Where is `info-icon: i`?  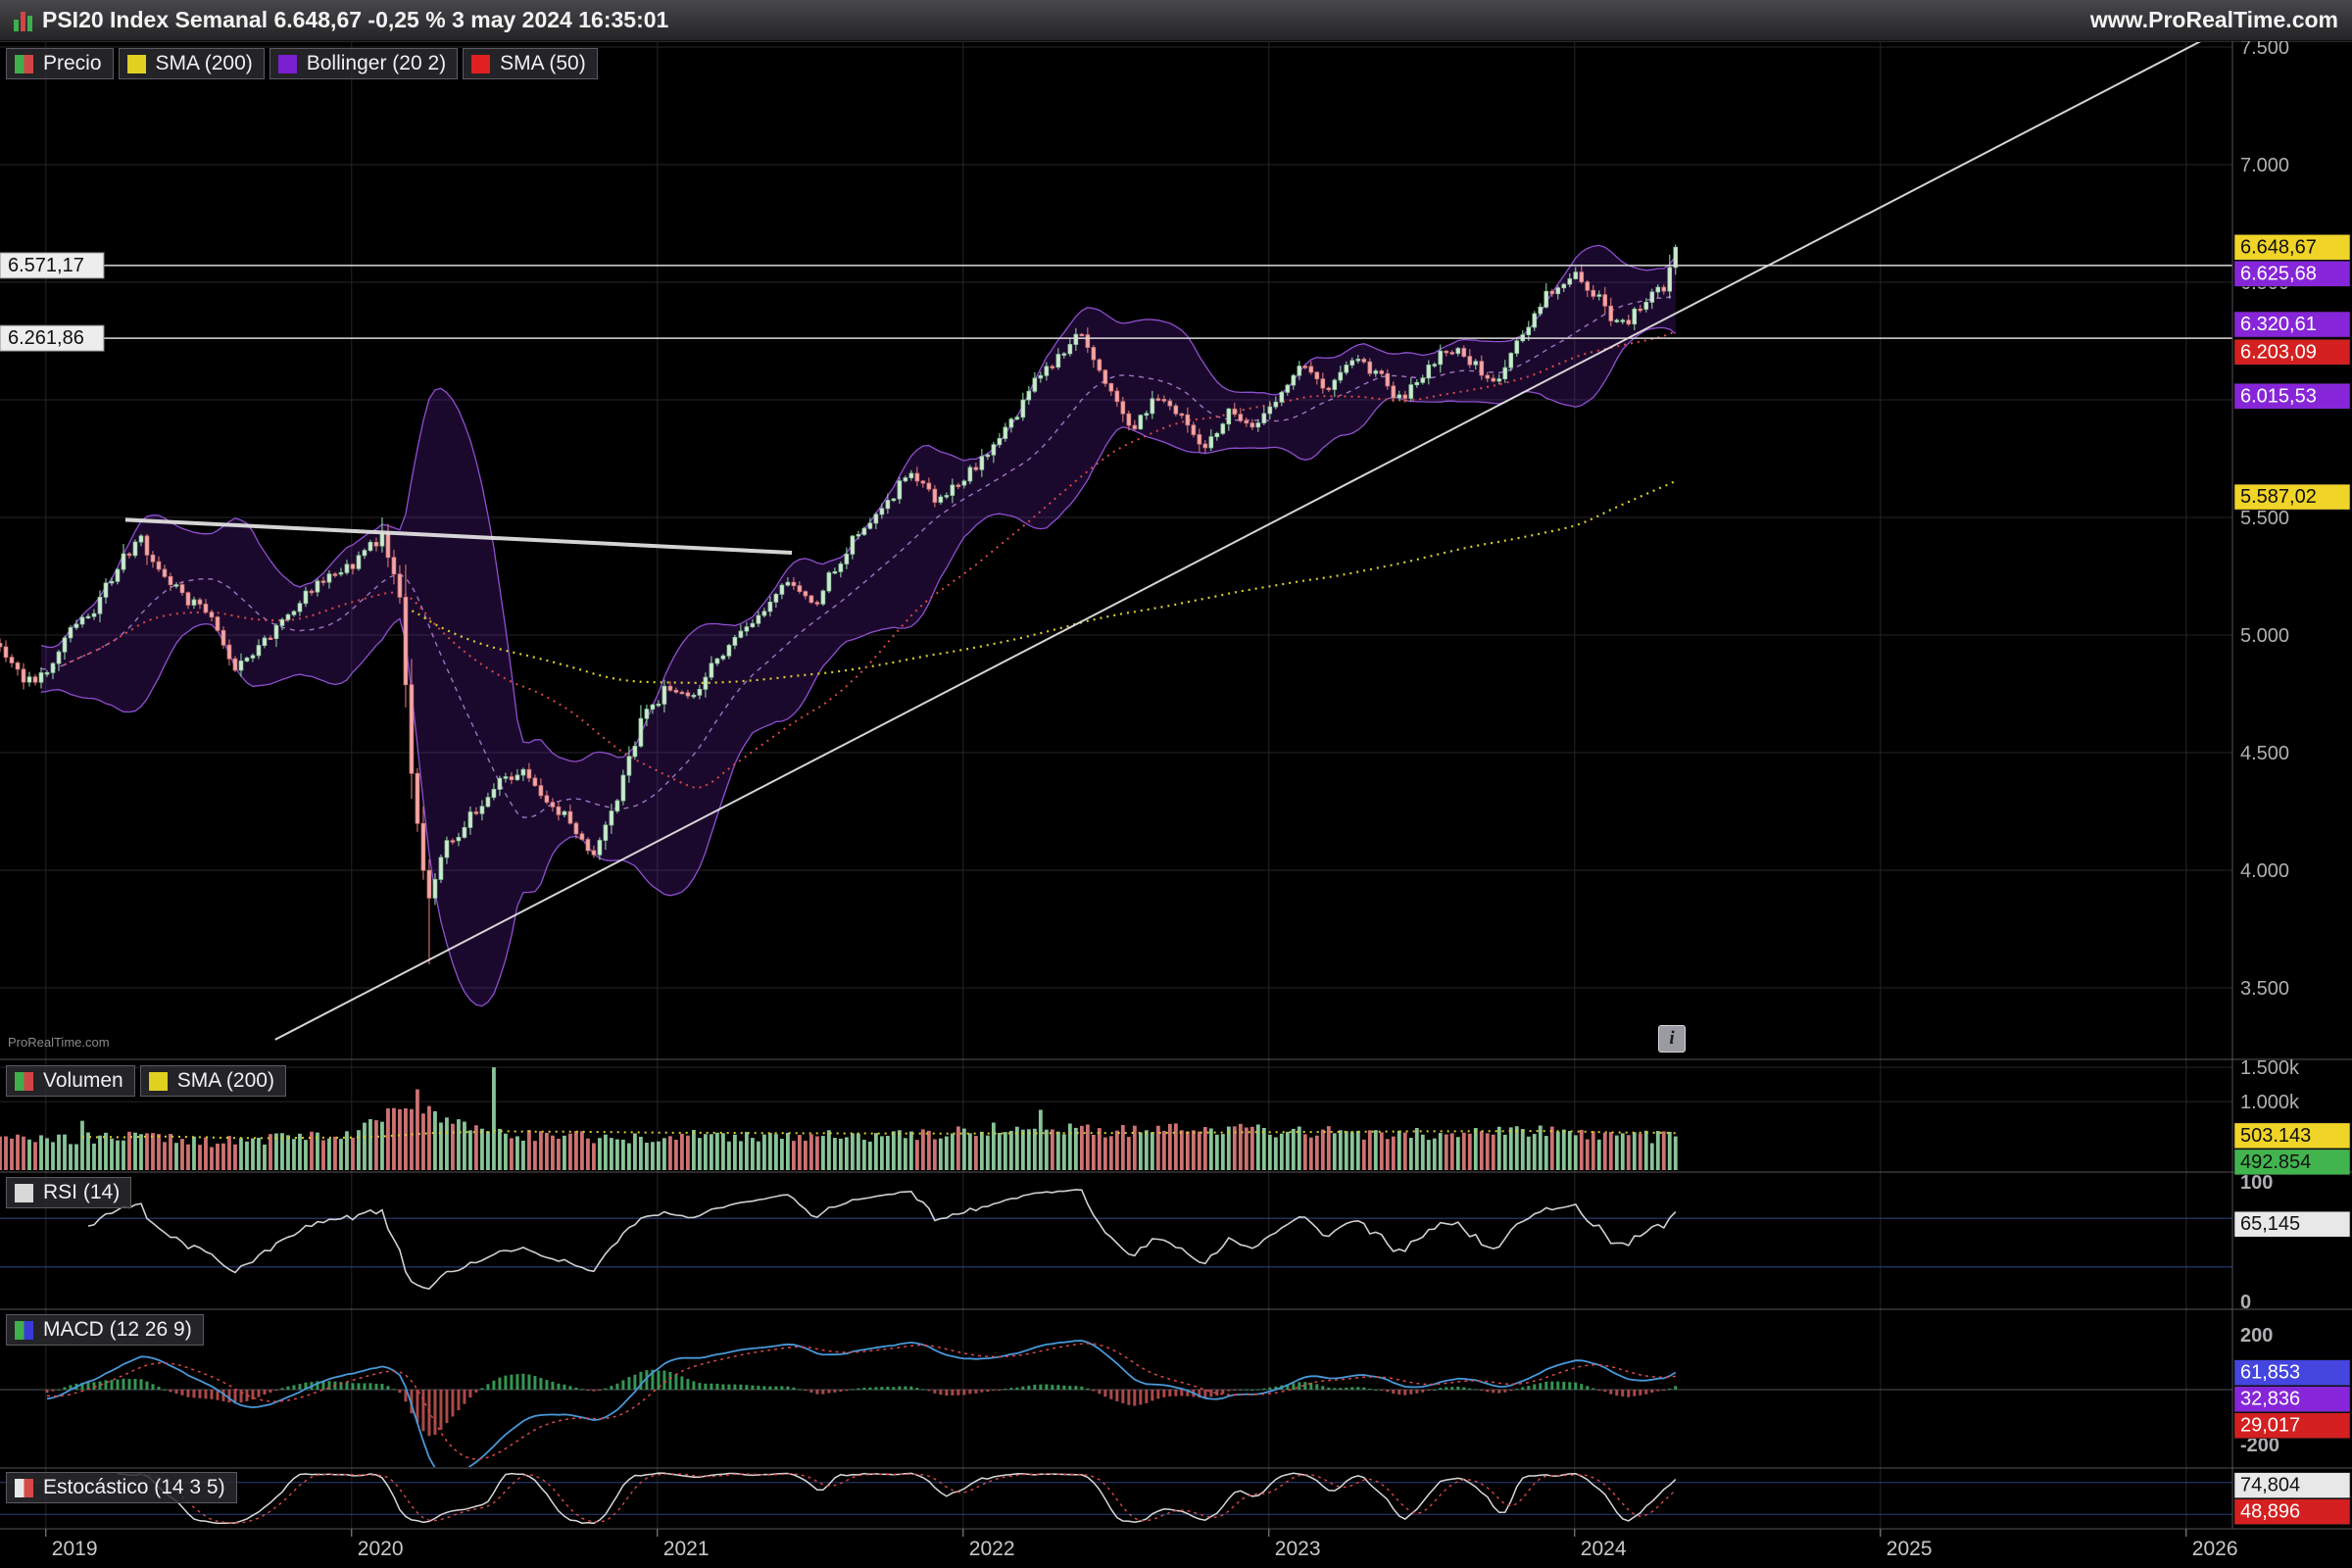
info-icon: i is located at coordinates (1672, 1039).